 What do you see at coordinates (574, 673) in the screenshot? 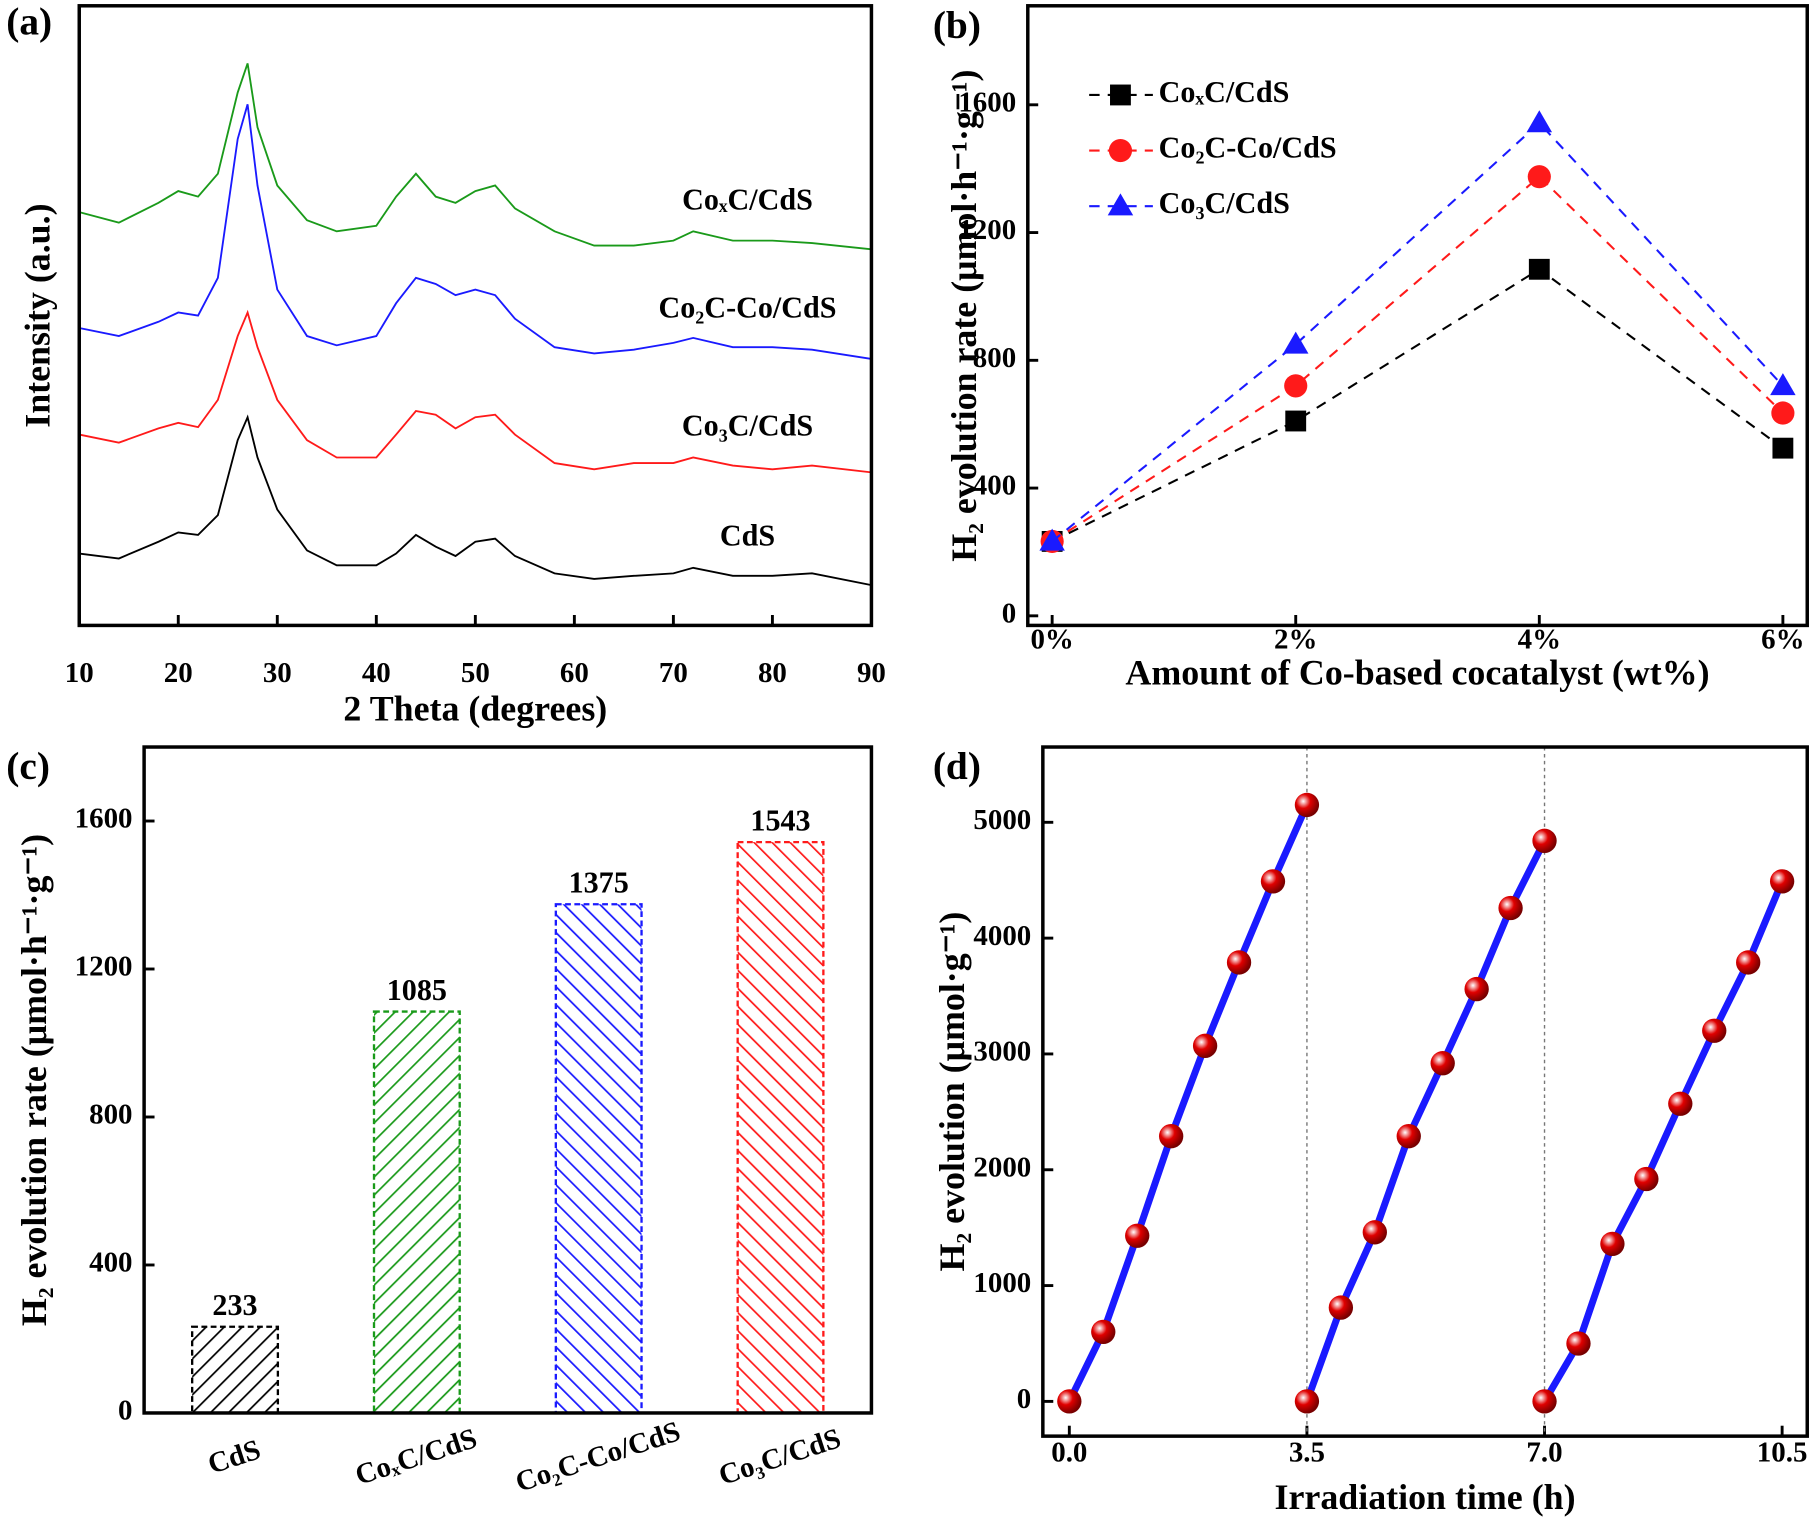
I see `x-tick-label: 60` at bounding box center [574, 673].